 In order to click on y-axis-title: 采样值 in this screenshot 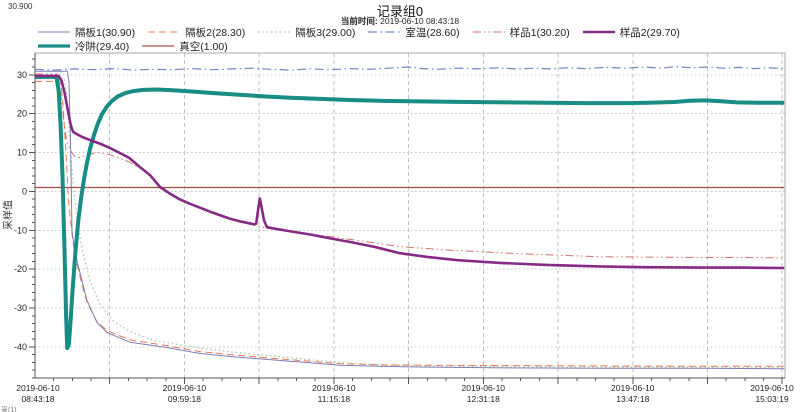, I will do `click(9, 215)`.